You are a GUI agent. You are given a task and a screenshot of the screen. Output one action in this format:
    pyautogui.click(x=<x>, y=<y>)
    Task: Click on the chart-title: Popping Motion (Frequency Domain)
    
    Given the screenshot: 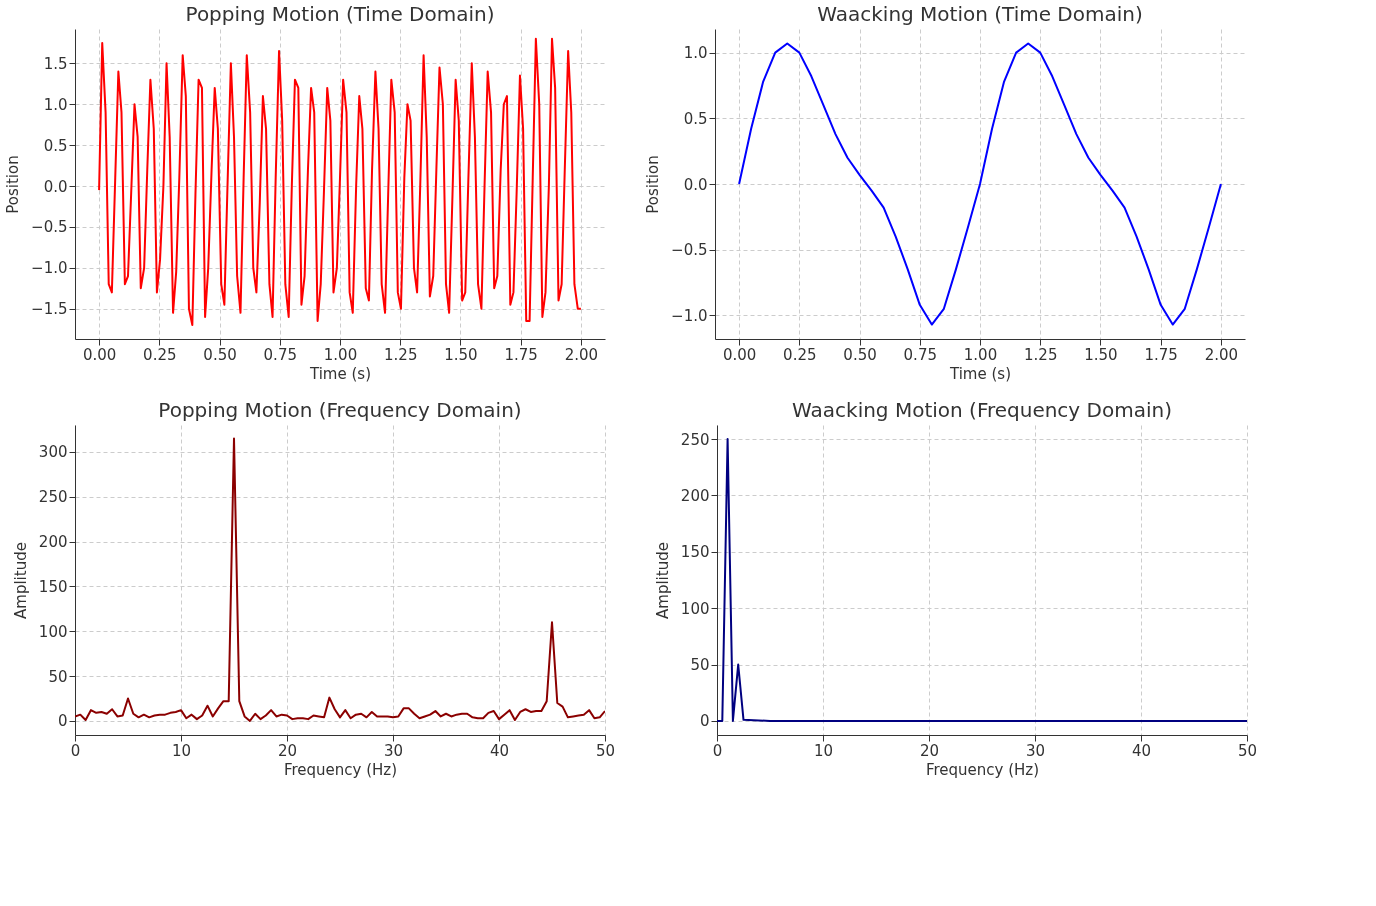 What is the action you would take?
    pyautogui.click(x=340, y=410)
    